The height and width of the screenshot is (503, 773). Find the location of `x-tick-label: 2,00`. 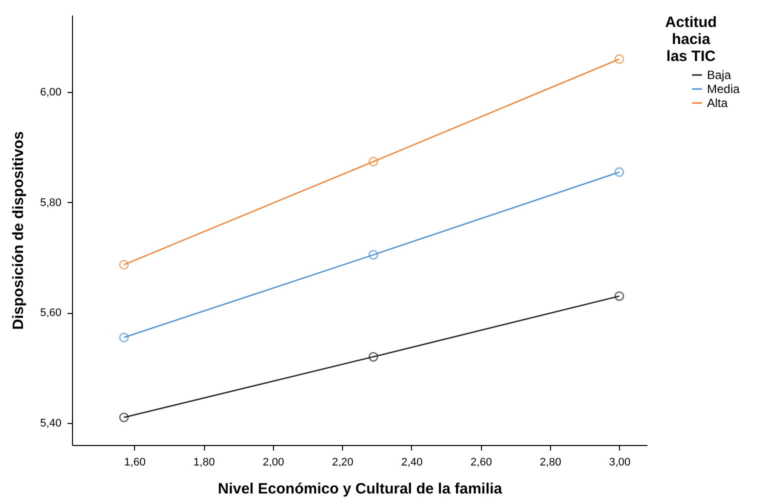

x-tick-label: 2,00 is located at coordinates (273, 462).